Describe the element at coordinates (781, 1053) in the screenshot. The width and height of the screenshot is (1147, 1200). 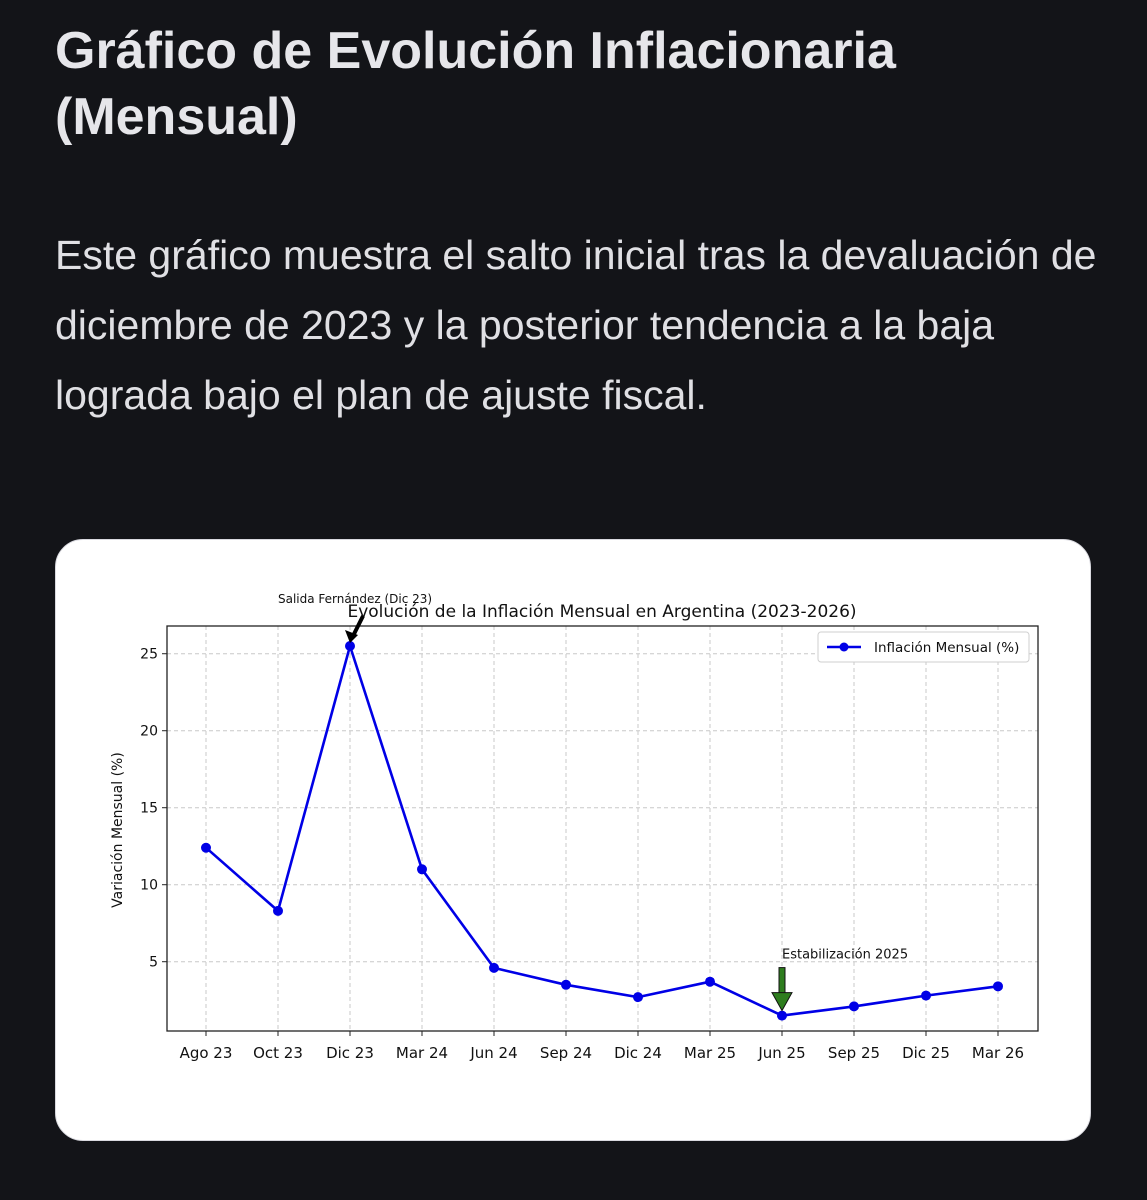
I see `x-tick-label: Jun 25` at that location.